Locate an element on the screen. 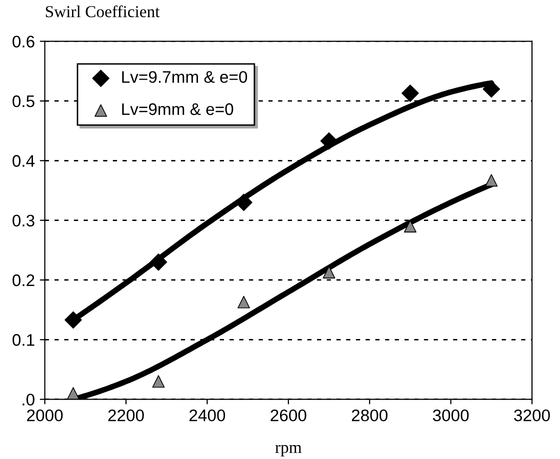 The height and width of the screenshot is (459, 560). y-tick-label: 0.4 is located at coordinates (23, 161).